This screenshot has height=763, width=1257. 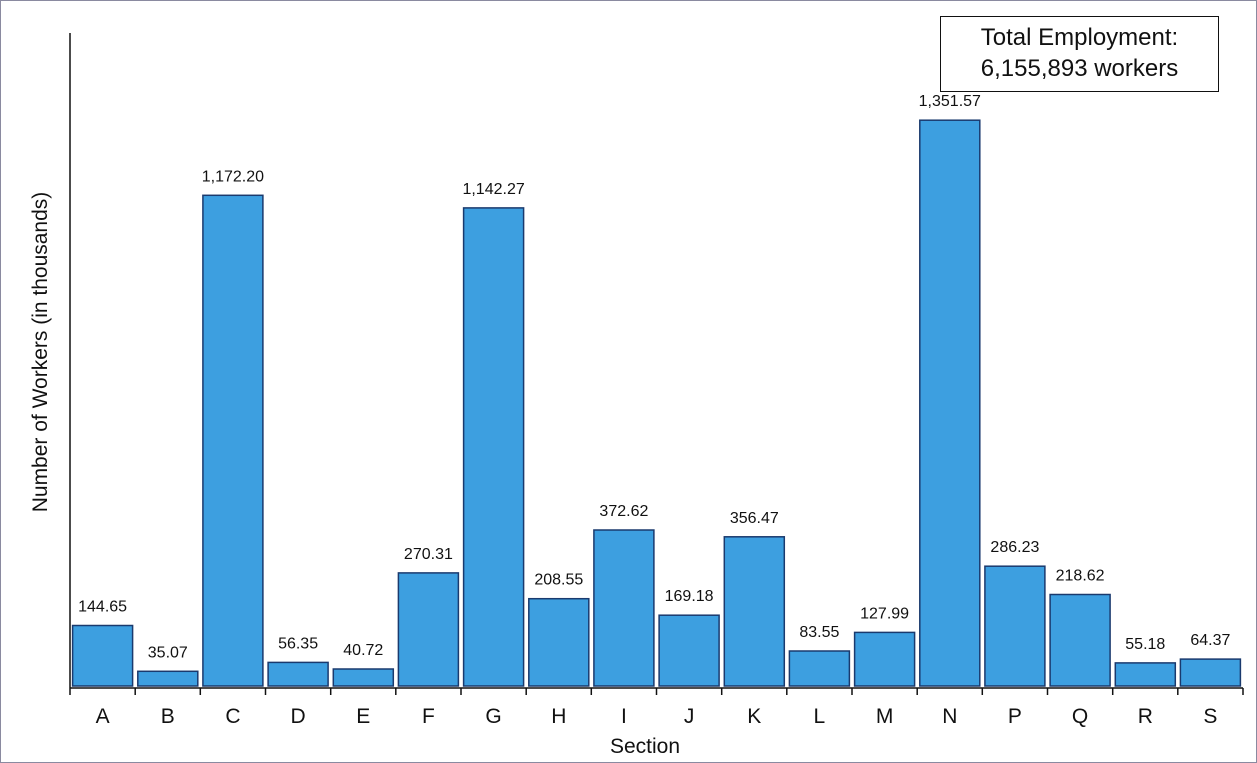 I want to click on bar-K, so click(x=754, y=611).